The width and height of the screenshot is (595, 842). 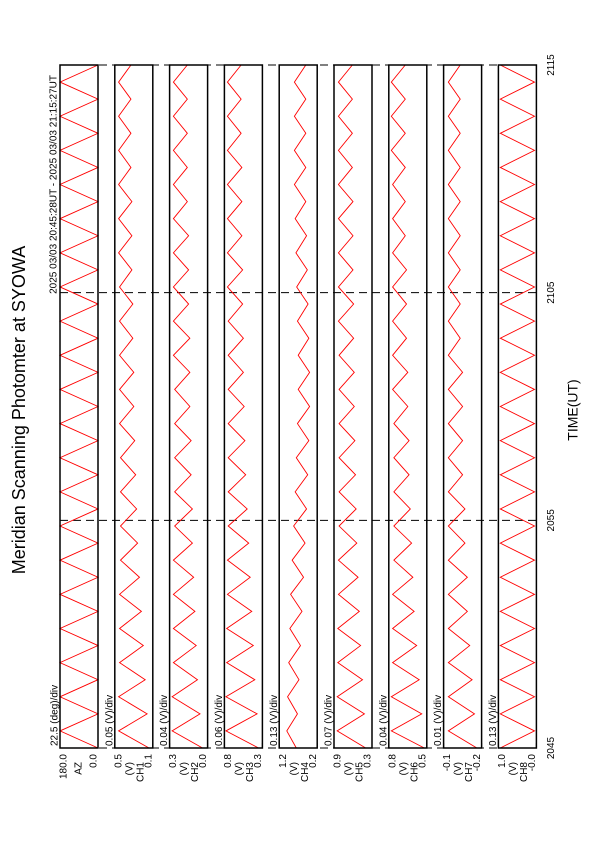 I want to click on channel-label: CH4, so click(x=305, y=772).